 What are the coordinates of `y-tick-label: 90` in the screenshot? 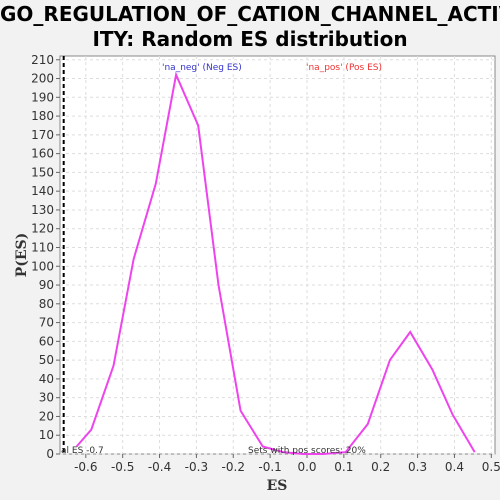 It's located at (46, 285).